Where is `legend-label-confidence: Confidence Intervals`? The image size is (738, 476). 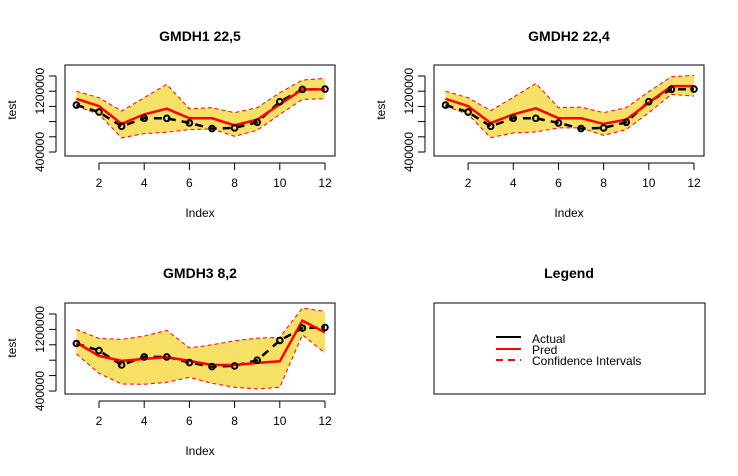 legend-label-confidence: Confidence Intervals is located at coordinates (586, 361).